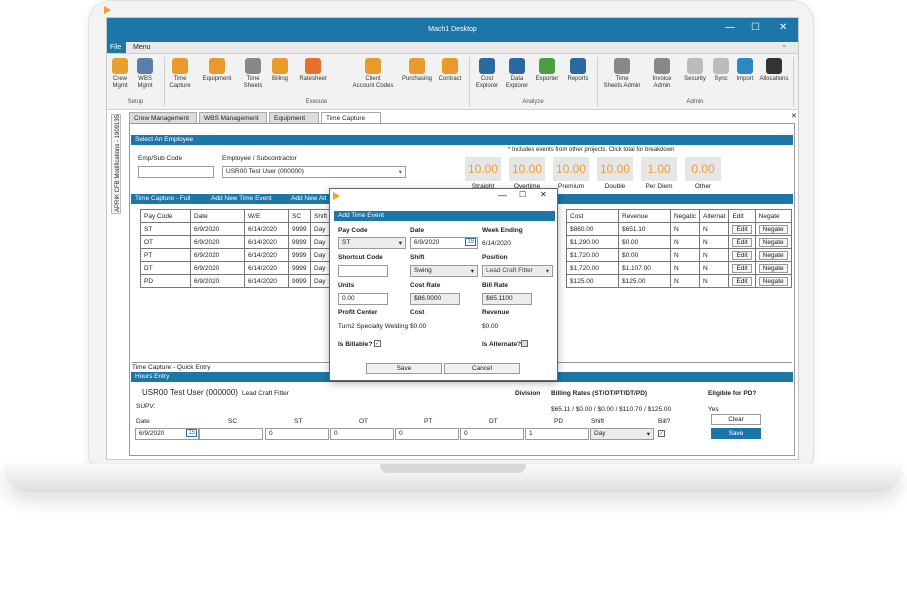 The width and height of the screenshot is (907, 611). I want to click on save-button: Save, so click(736, 433).